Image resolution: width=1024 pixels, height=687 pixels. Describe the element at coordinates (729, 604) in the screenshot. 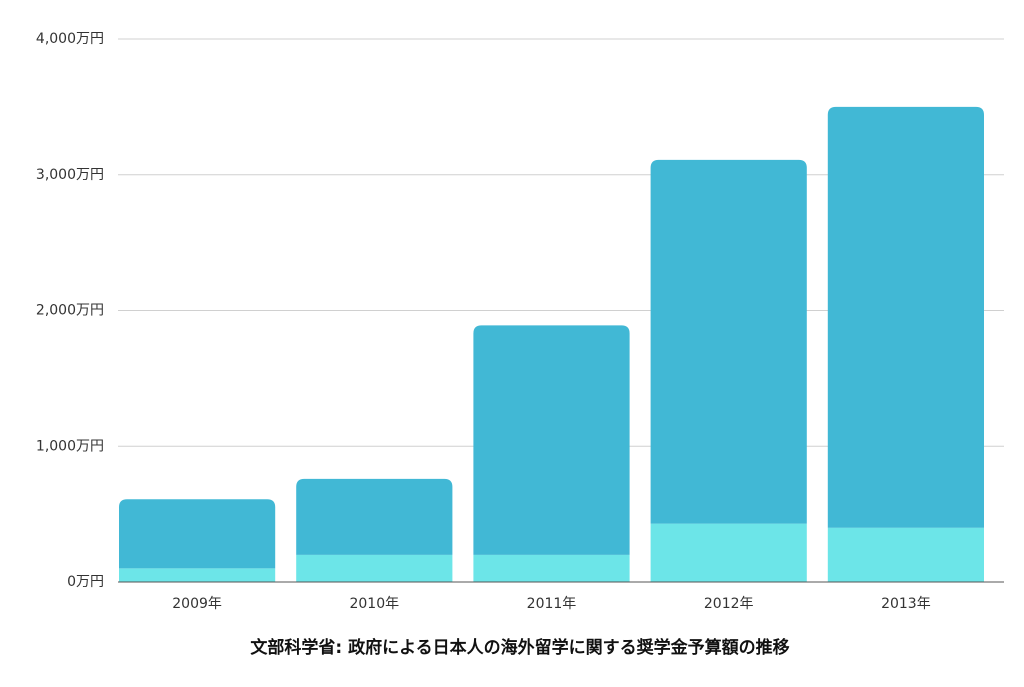

I see `x-tick-label: 2012年` at that location.